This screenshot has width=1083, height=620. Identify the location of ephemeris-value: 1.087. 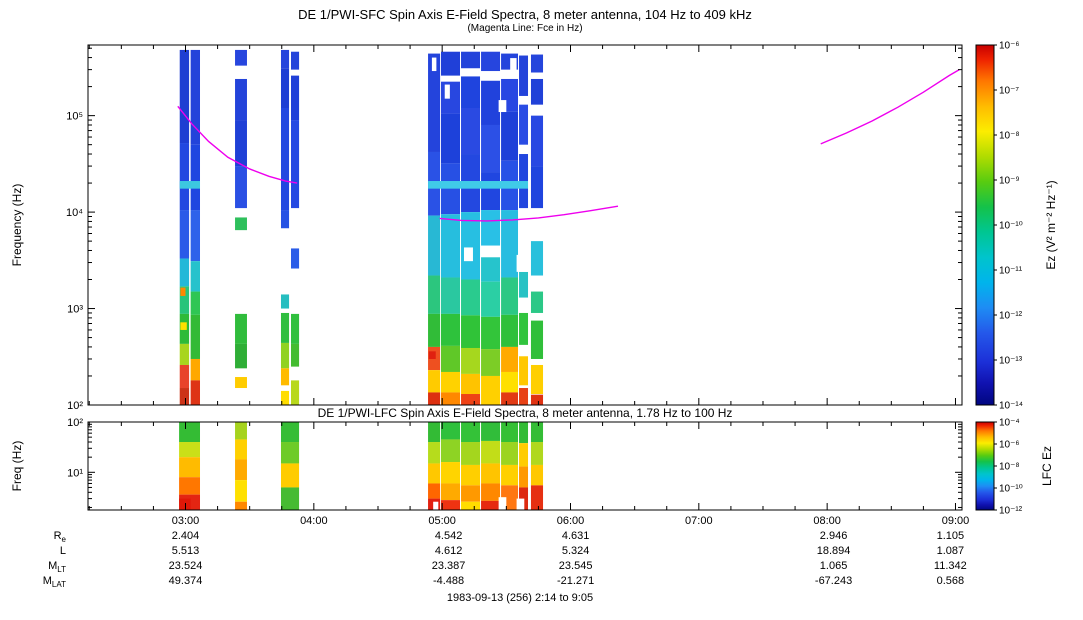
(950, 551).